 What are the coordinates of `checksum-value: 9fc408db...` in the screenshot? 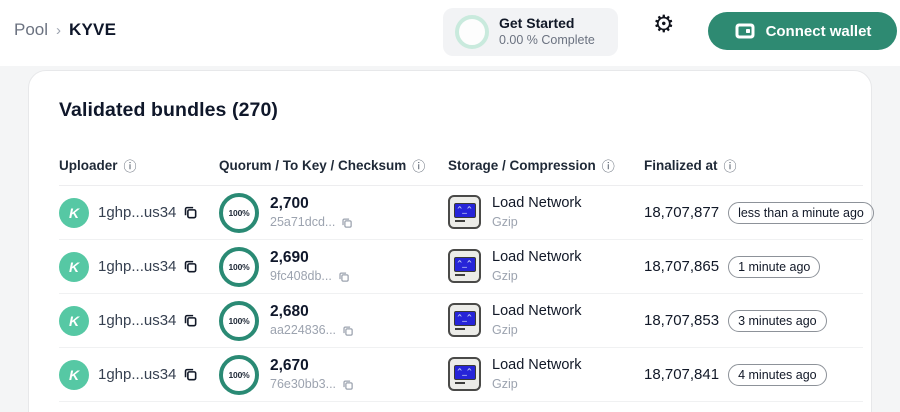 It's located at (301, 276).